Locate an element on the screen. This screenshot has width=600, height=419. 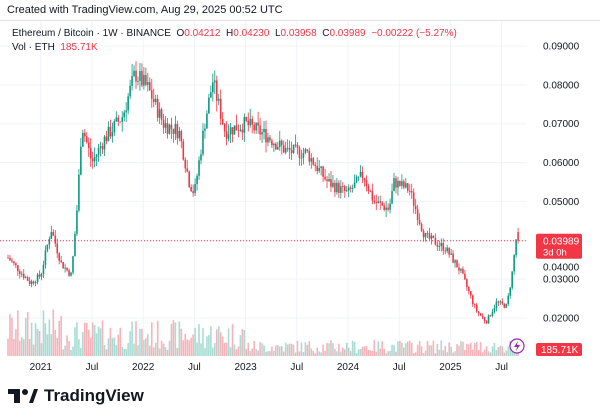
x-tick-label: 2024 is located at coordinates (348, 367).